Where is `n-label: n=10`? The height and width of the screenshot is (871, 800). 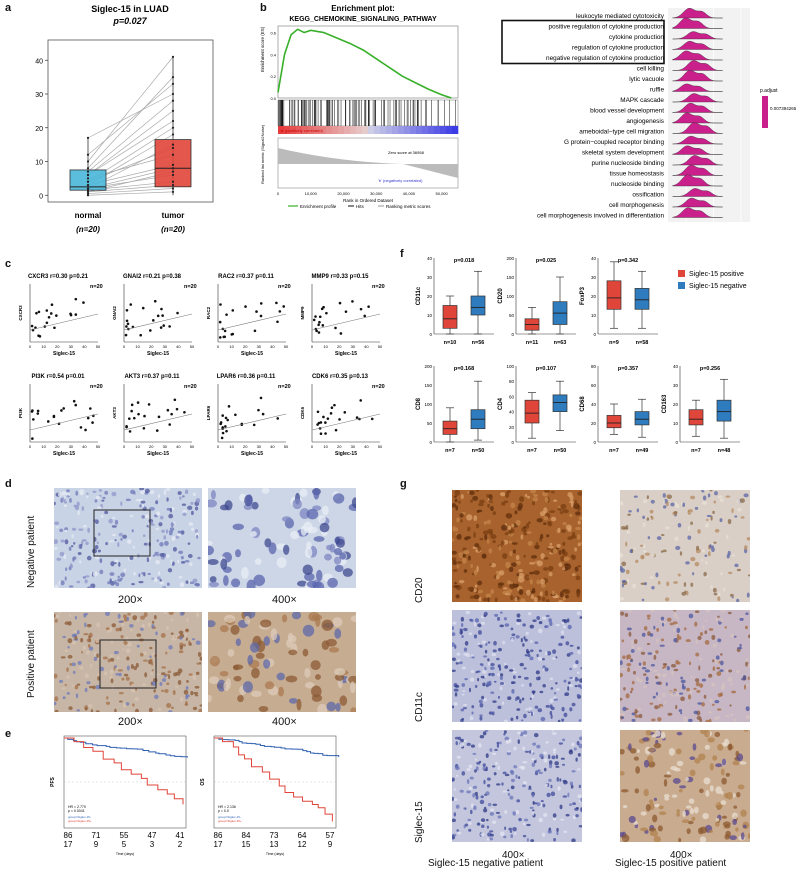 n-label: n=10 is located at coordinates (450, 343).